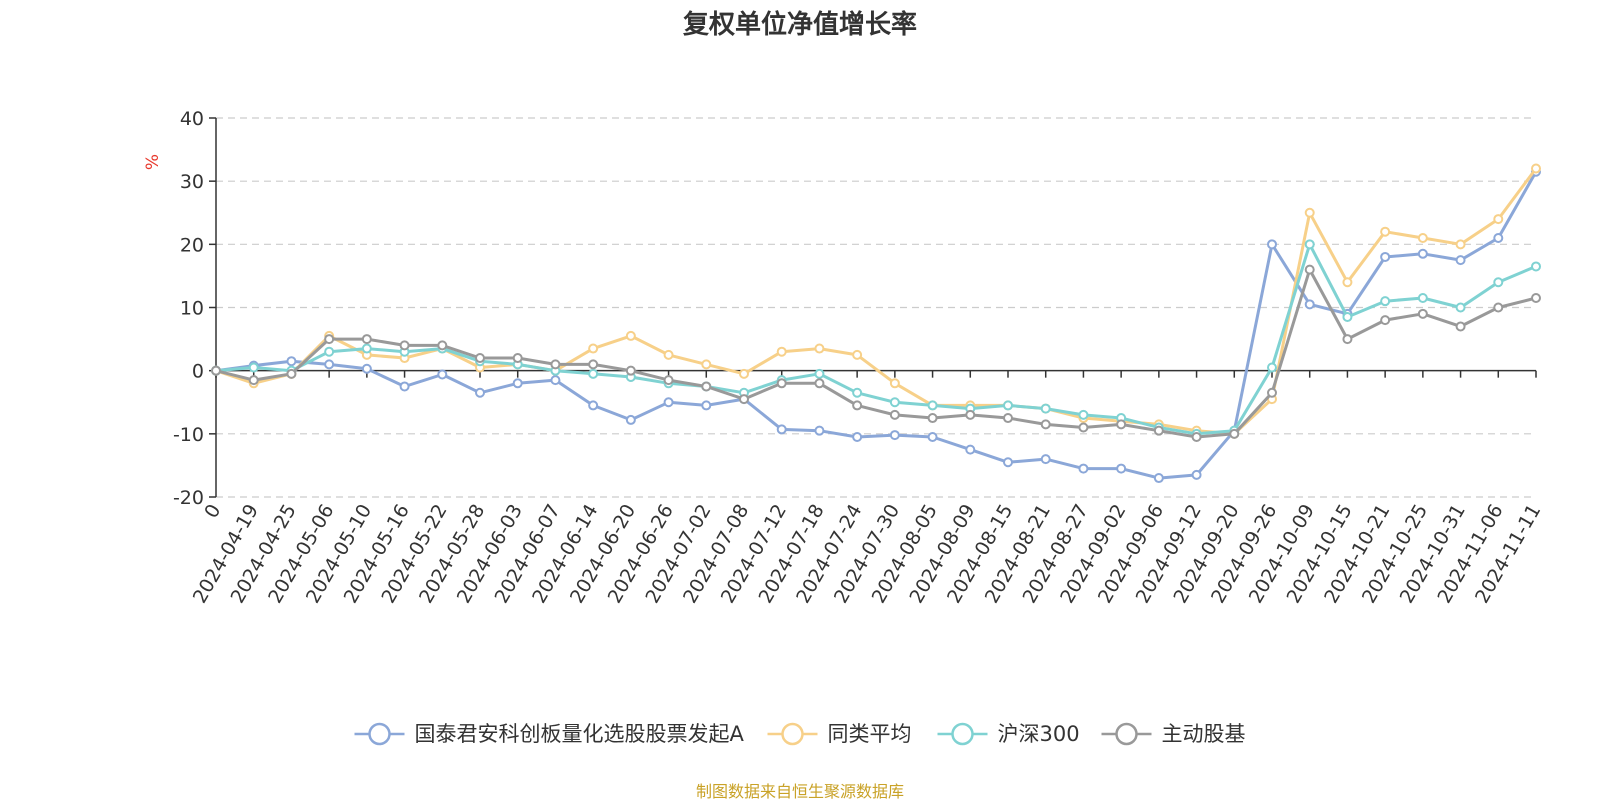 The height and width of the screenshot is (802, 1600). I want to click on legend-item-0: 国泰君安科创板量化选股股票发起A, so click(549, 734).